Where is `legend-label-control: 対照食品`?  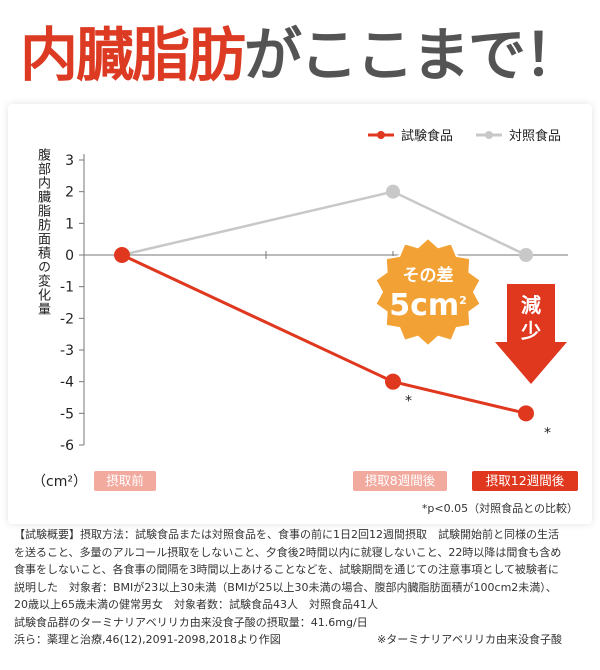
legend-label-control: 対照食品 is located at coordinates (535, 136).